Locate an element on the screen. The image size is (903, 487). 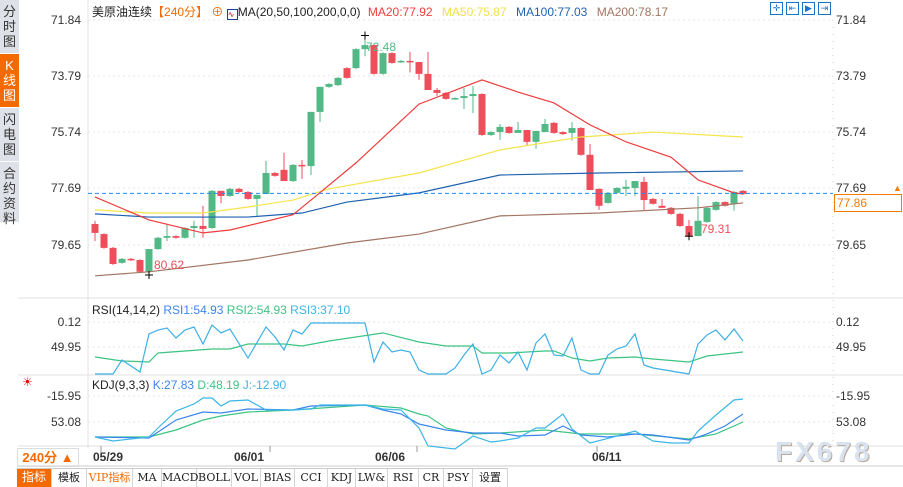
rsi-y-label-right: 0.12 is located at coordinates (848, 322).